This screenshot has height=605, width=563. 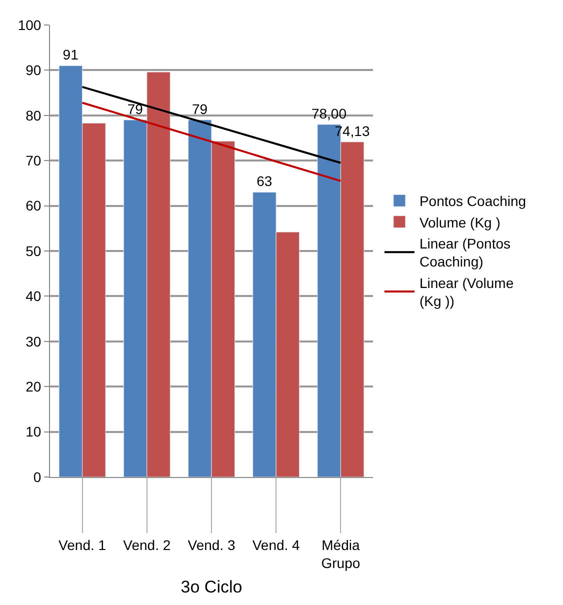 I want to click on y-tick-label: 30, so click(x=34, y=341).